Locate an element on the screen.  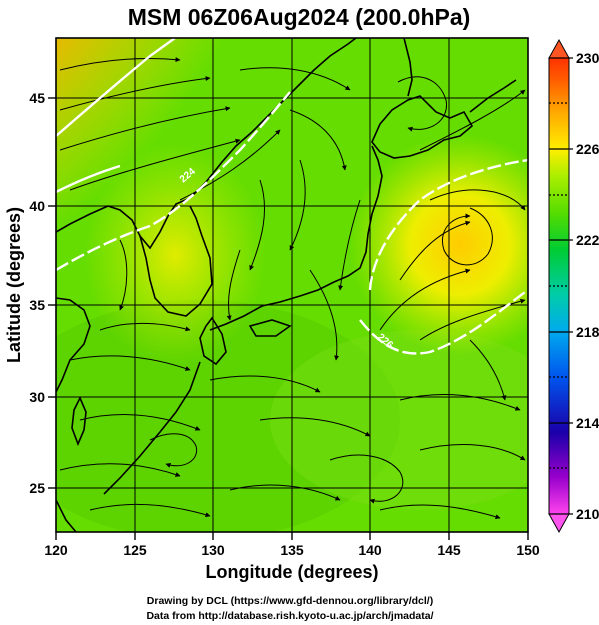
coast-shikoku is located at coordinates (270, 328).